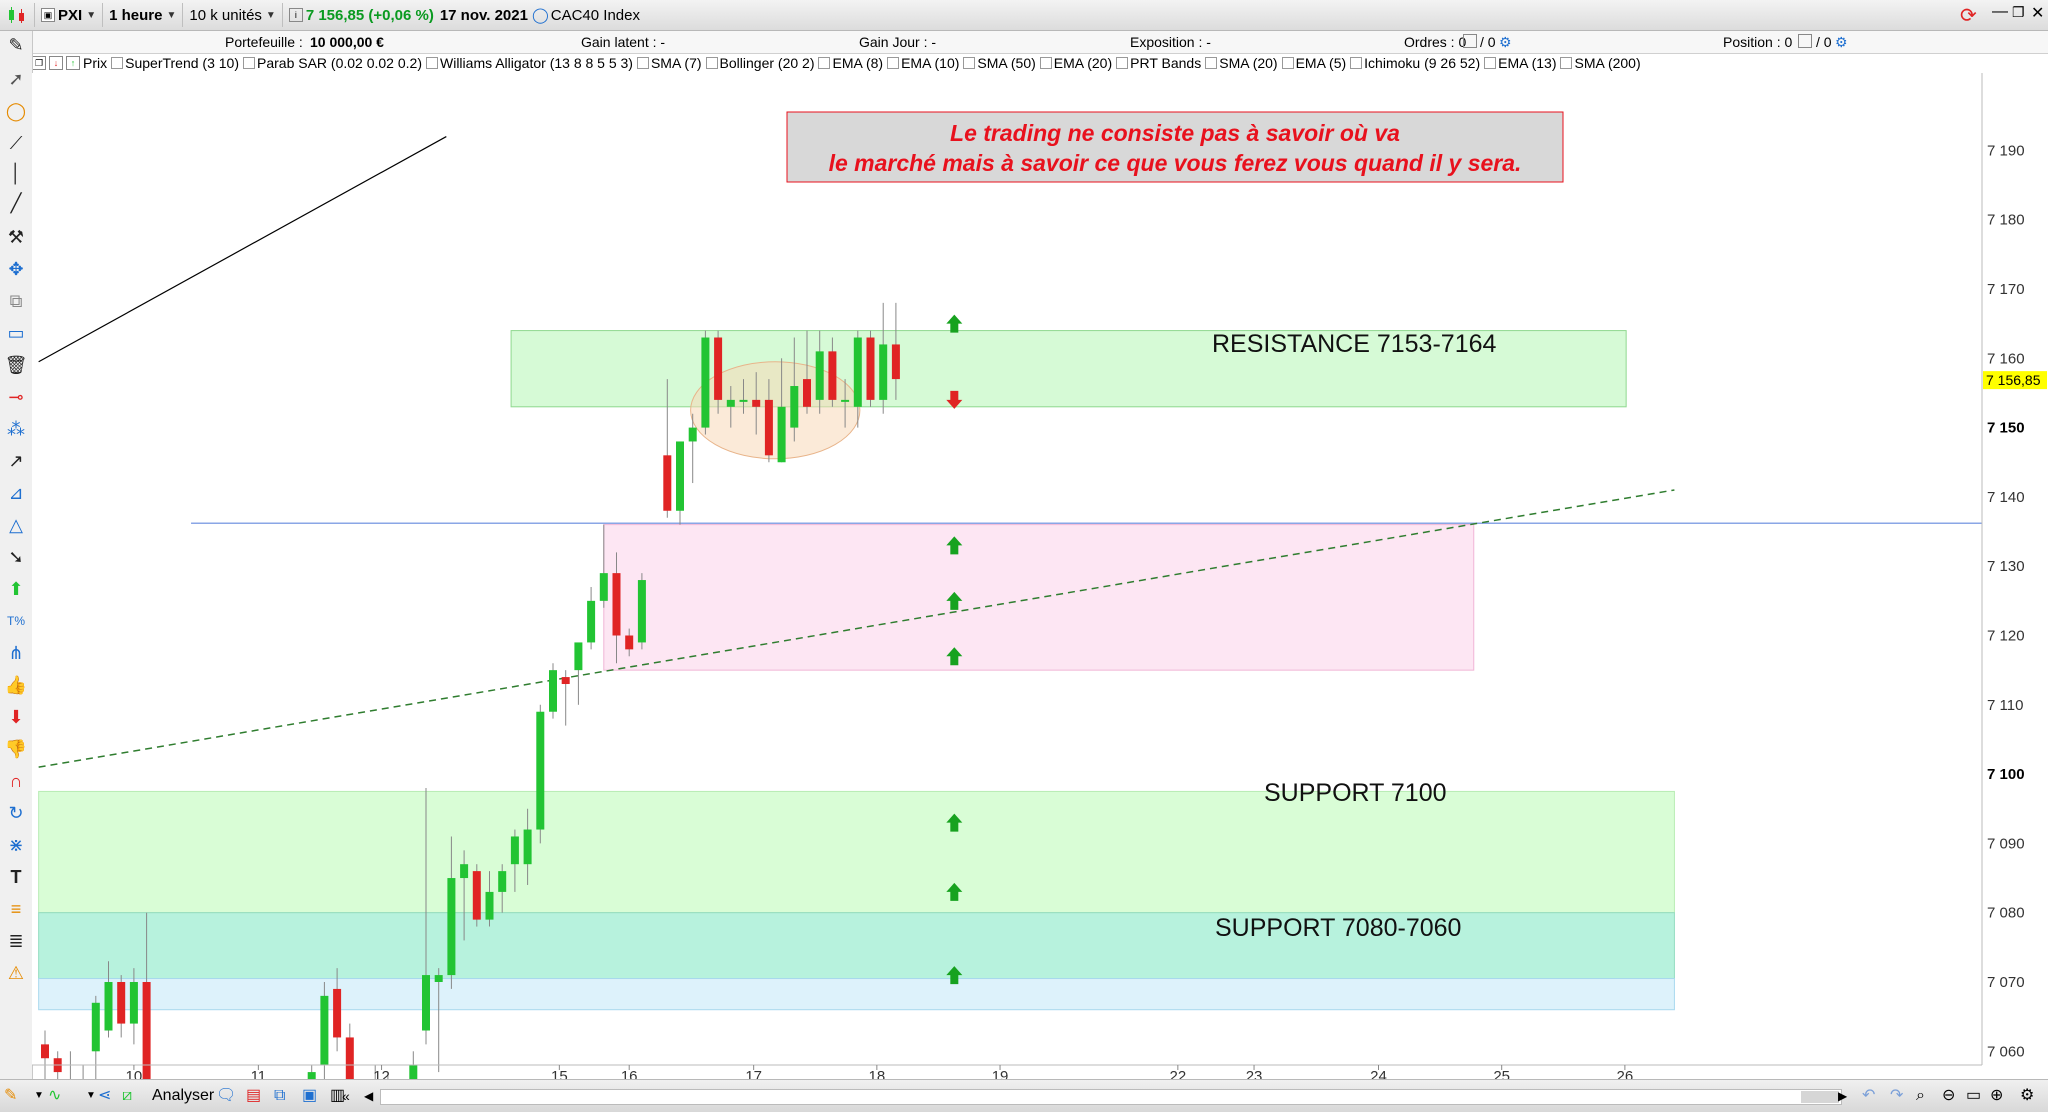  Describe the element at coordinates (16, 429) in the screenshot. I see `fibonacci-icon: ⁂` at that location.